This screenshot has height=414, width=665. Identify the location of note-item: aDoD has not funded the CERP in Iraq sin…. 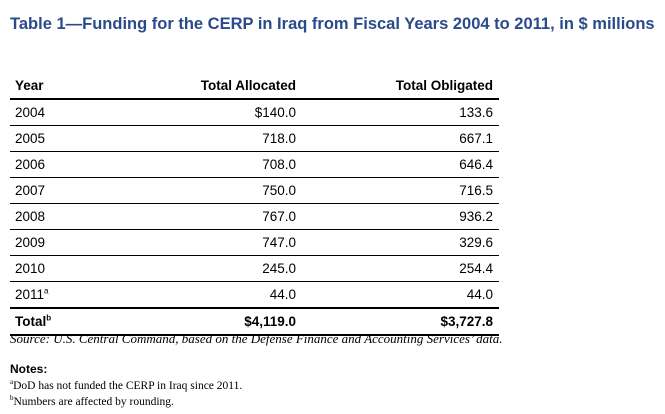
(126, 385).